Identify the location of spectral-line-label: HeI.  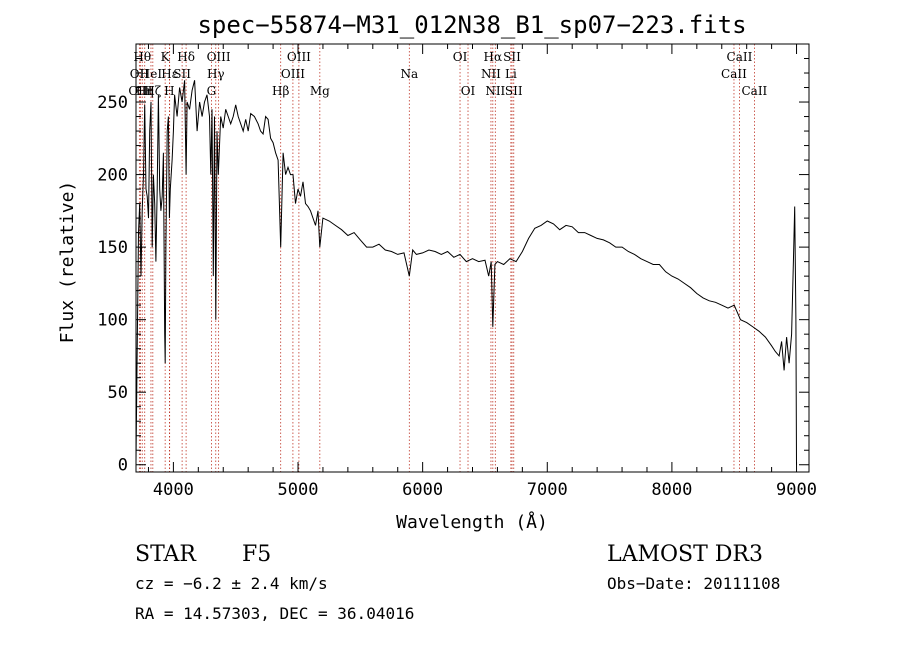
(151, 74).